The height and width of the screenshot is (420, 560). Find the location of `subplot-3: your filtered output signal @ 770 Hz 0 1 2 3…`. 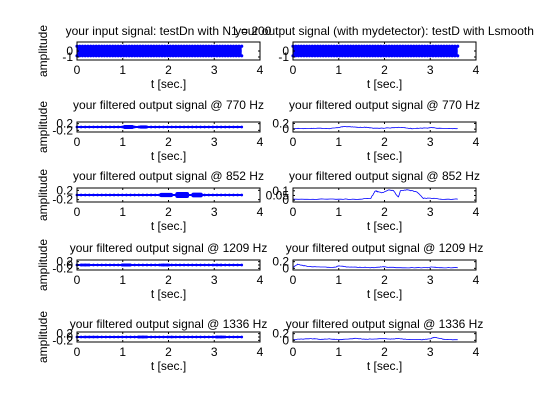

subplot-3: your filtered output signal @ 770 Hz 0 1 2 3… is located at coordinates (150, 130).